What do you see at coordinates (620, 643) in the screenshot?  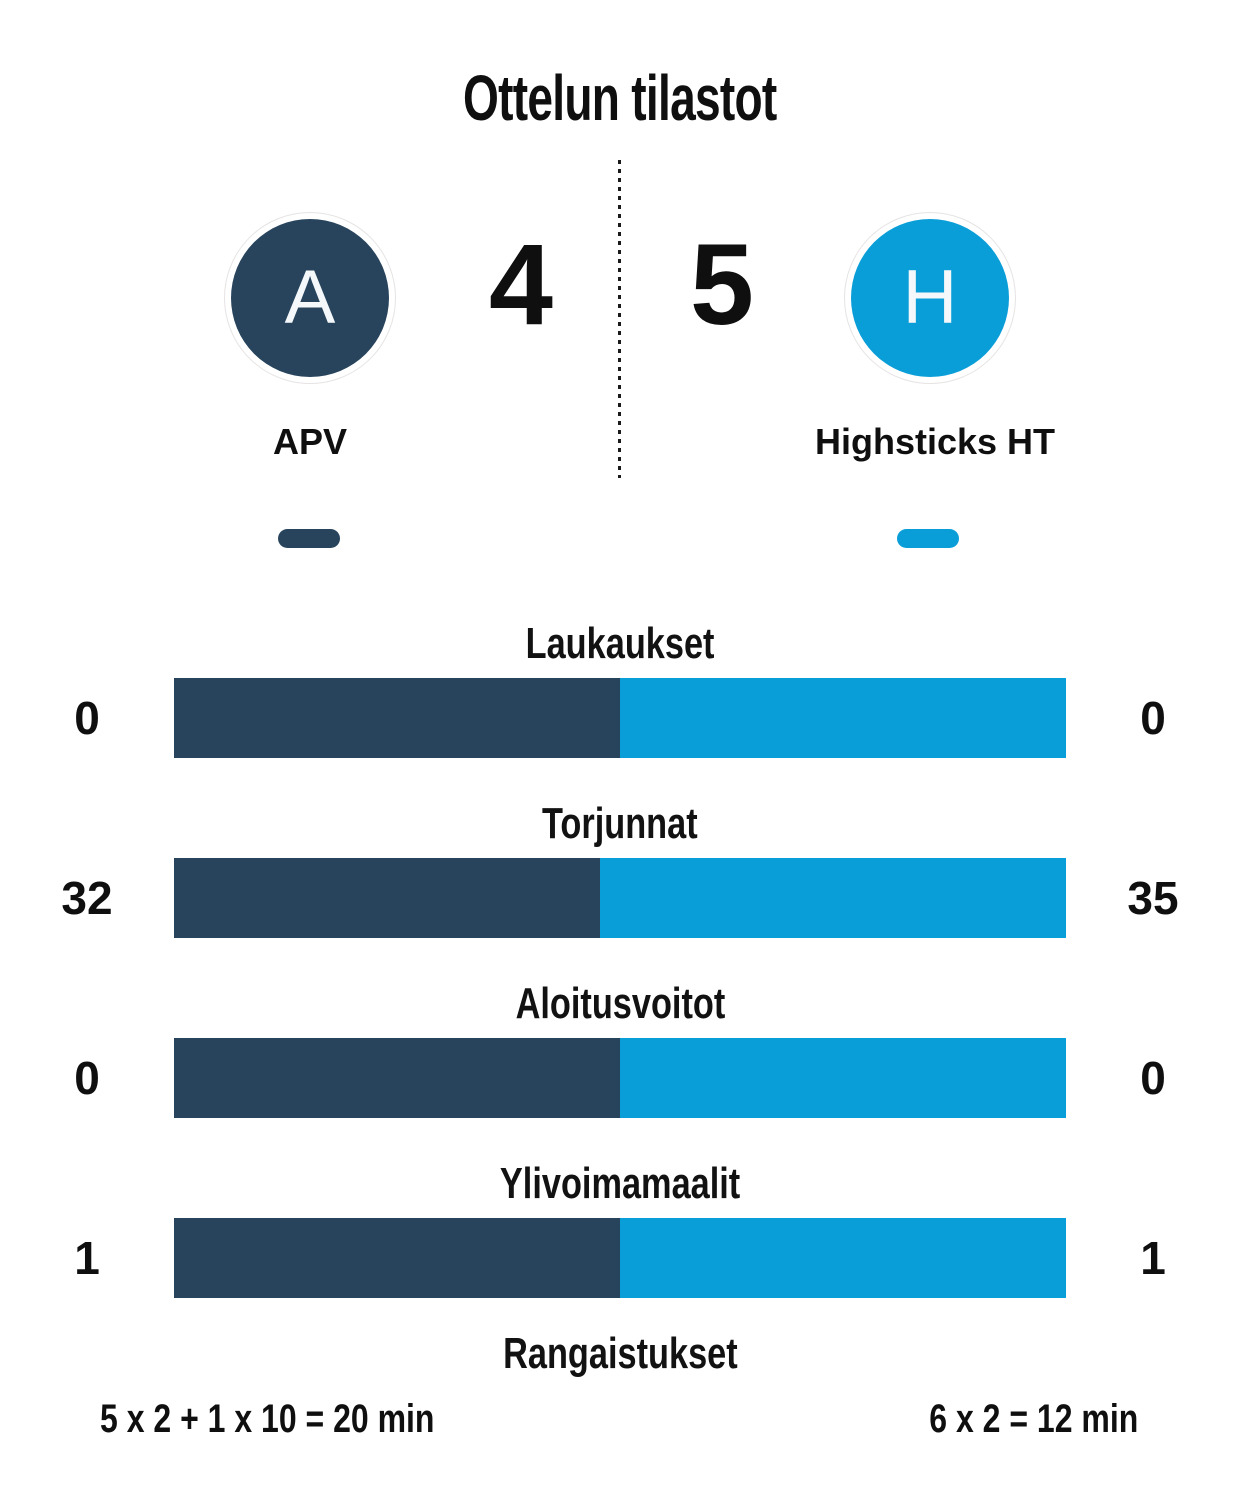 I see `stat-label-laukaukset: Laukaukset` at bounding box center [620, 643].